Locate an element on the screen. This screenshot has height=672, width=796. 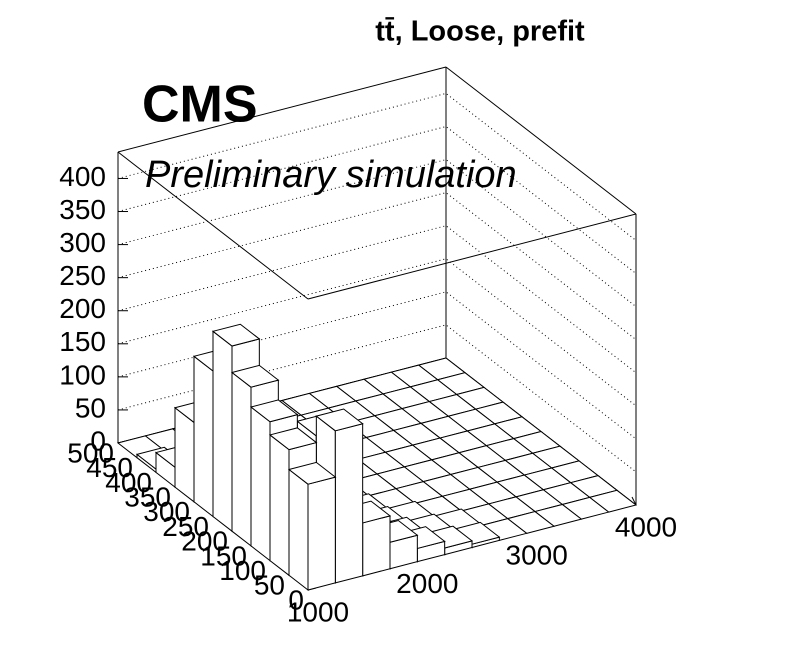
y-tick-label: 200 is located at coordinates (204, 541).